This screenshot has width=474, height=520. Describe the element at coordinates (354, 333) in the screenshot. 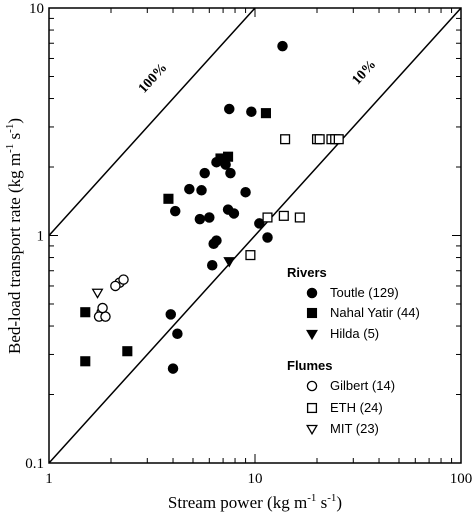

I see `legend-label: Hilda (5)` at that location.